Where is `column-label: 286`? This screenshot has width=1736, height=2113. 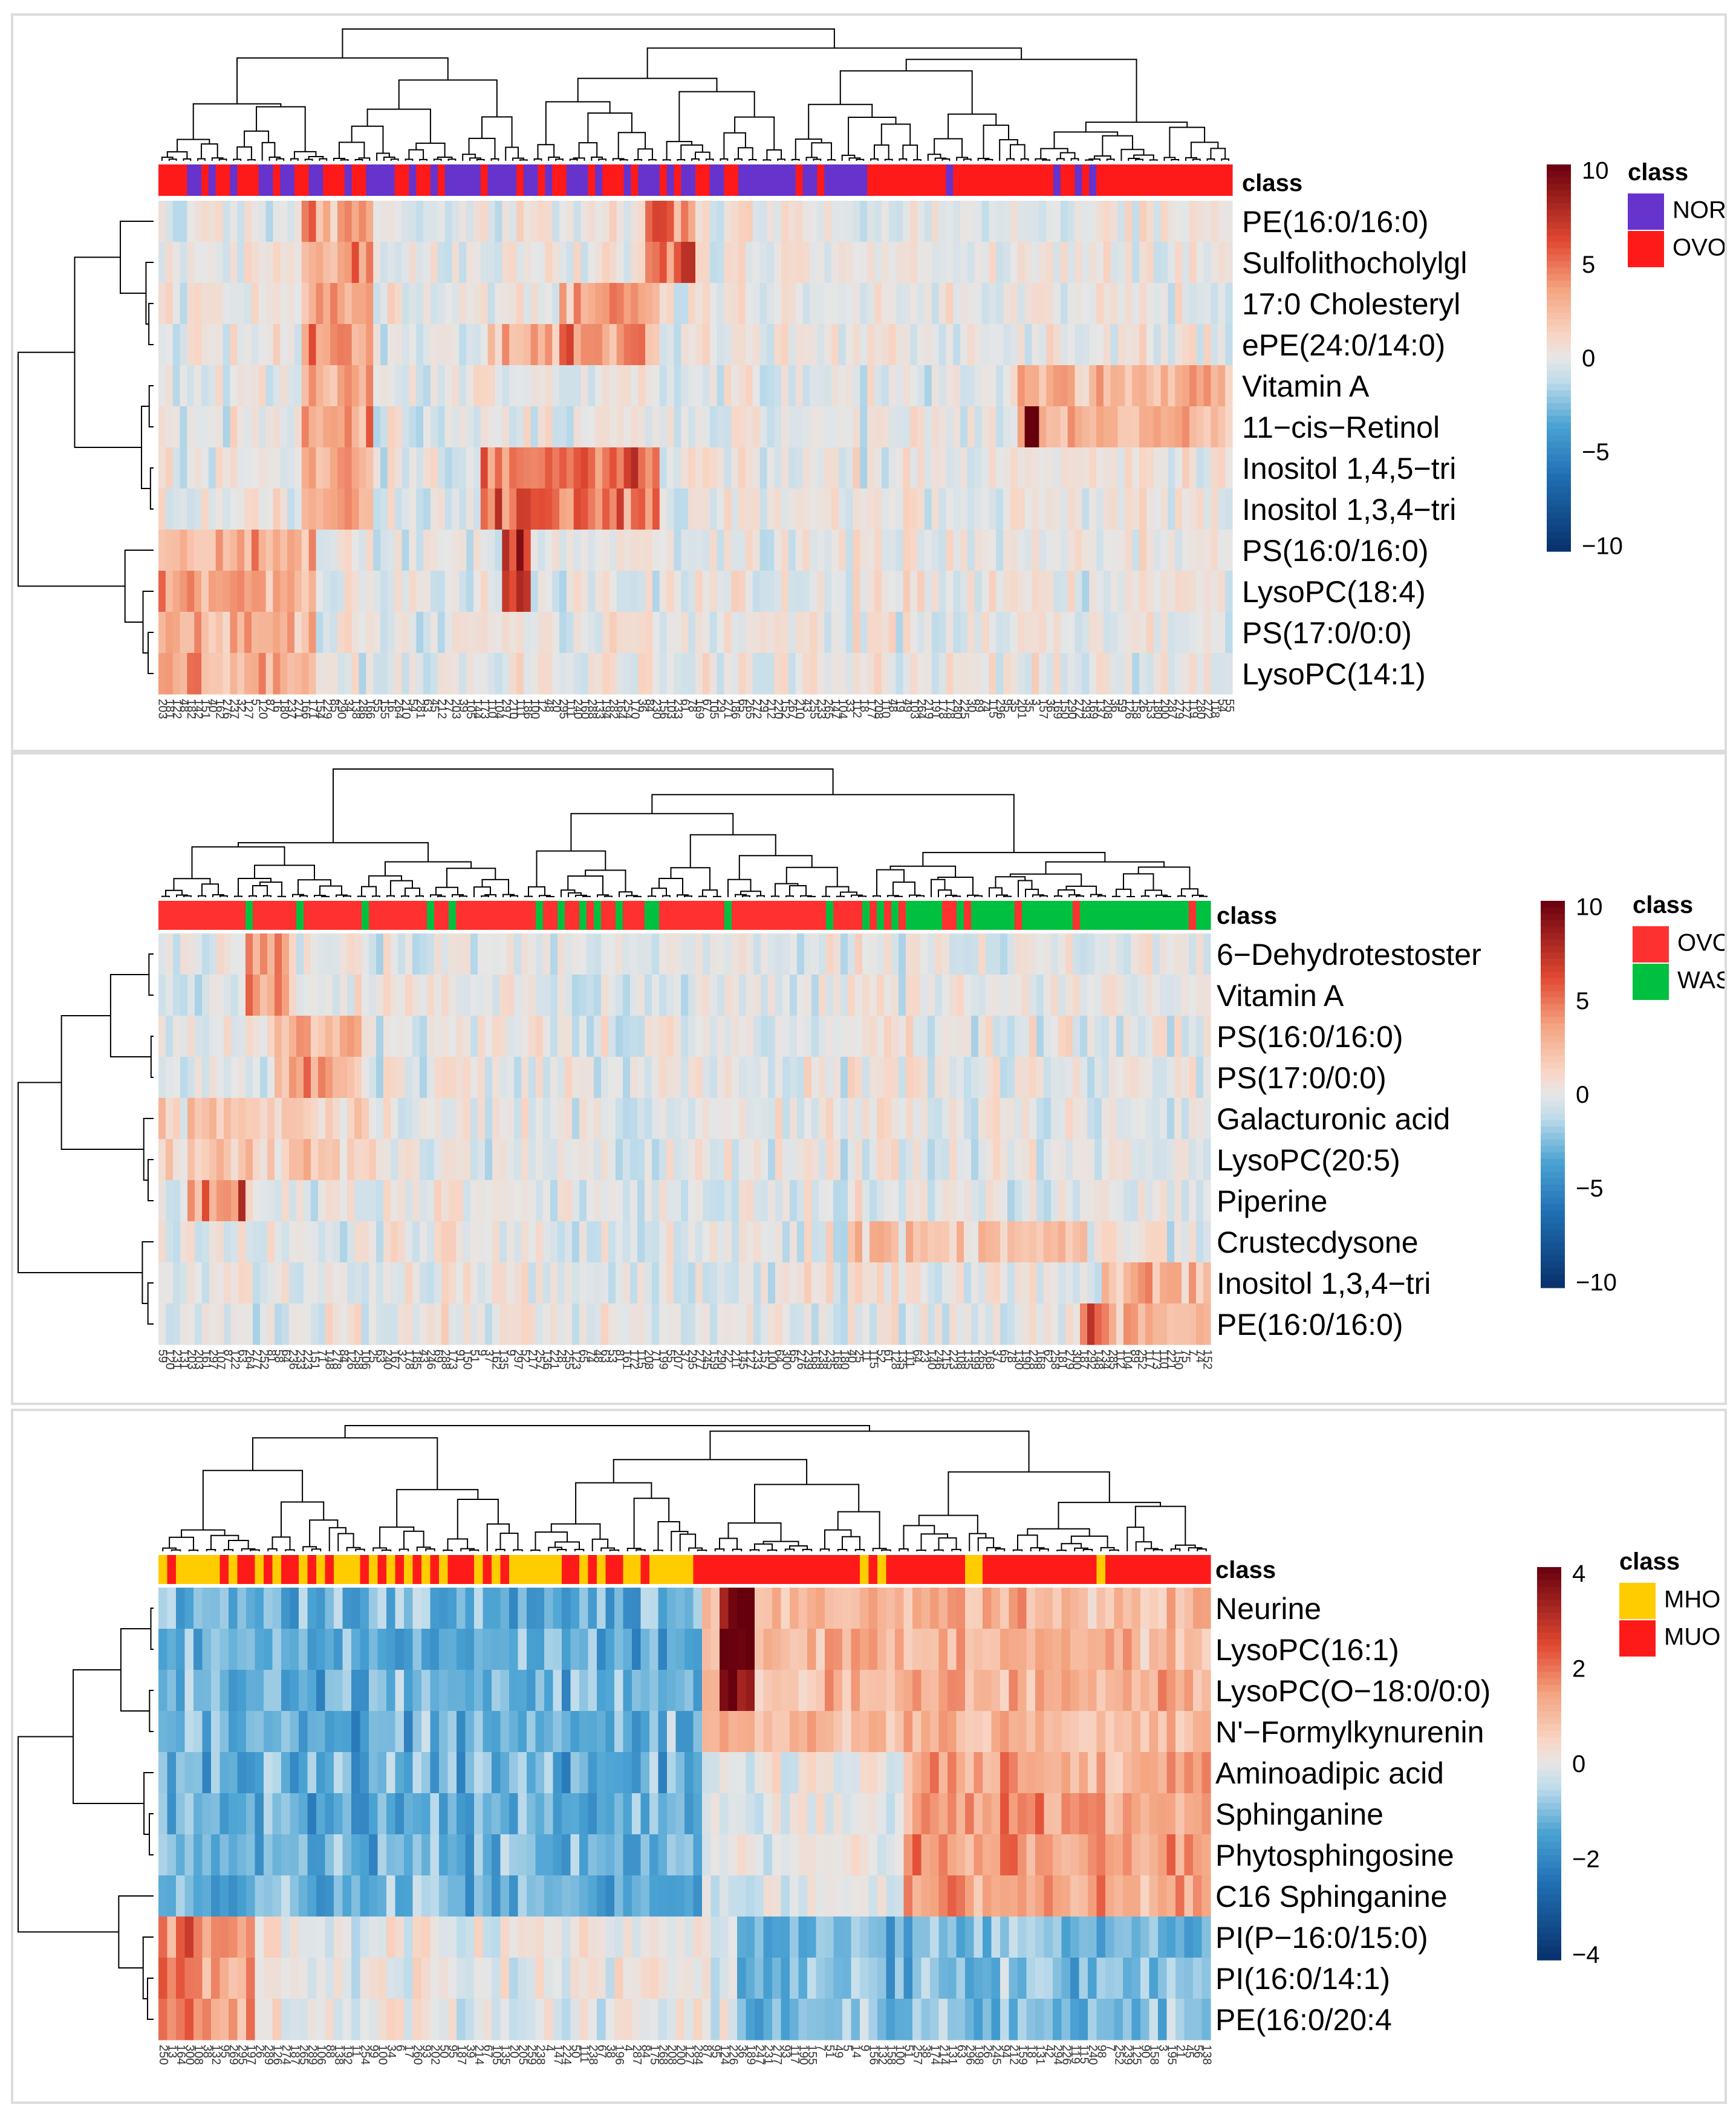
column-label: 286 is located at coordinates (362, 709).